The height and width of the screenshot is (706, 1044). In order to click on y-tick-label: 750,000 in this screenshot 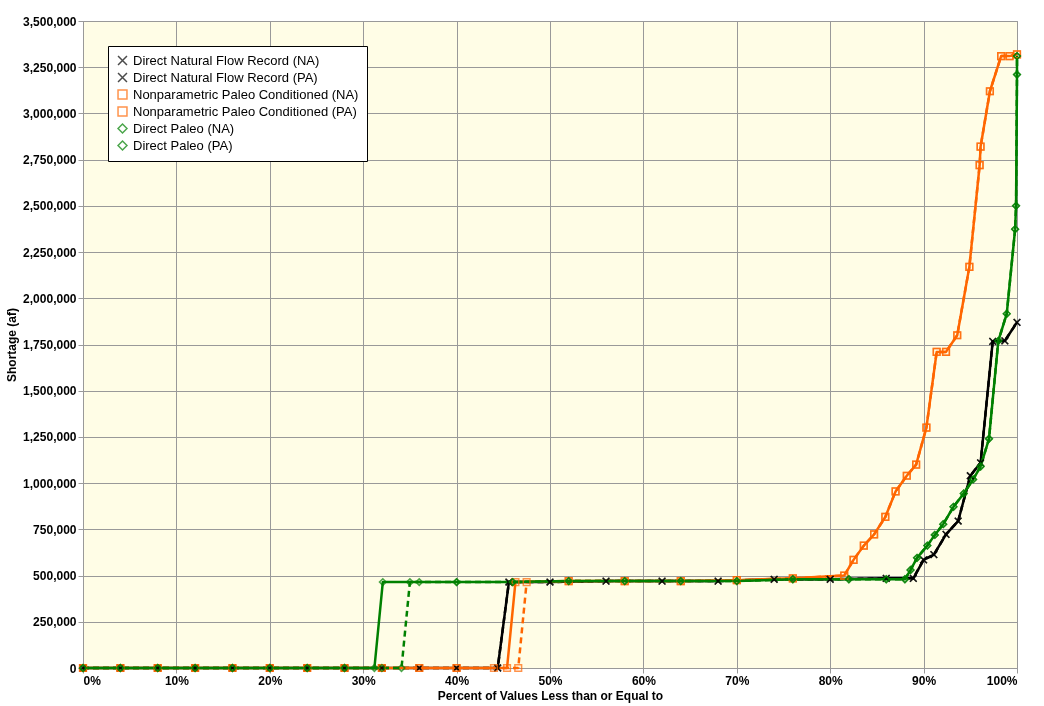, I will do `click(55, 529)`.